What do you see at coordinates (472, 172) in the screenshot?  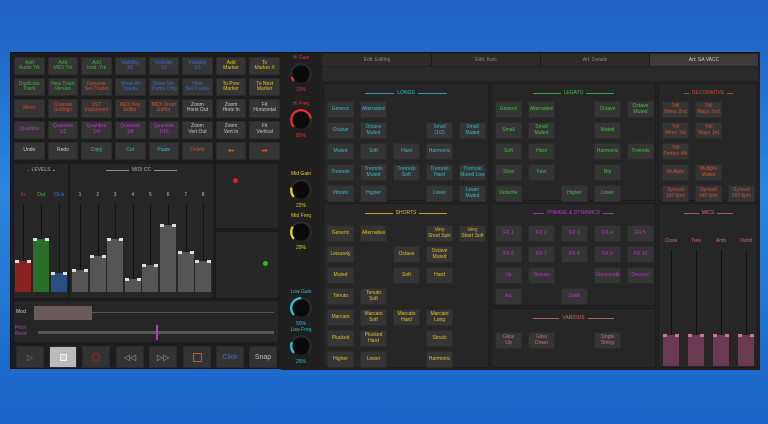 I see `articulation-button: Tremolo Muted Low` at bounding box center [472, 172].